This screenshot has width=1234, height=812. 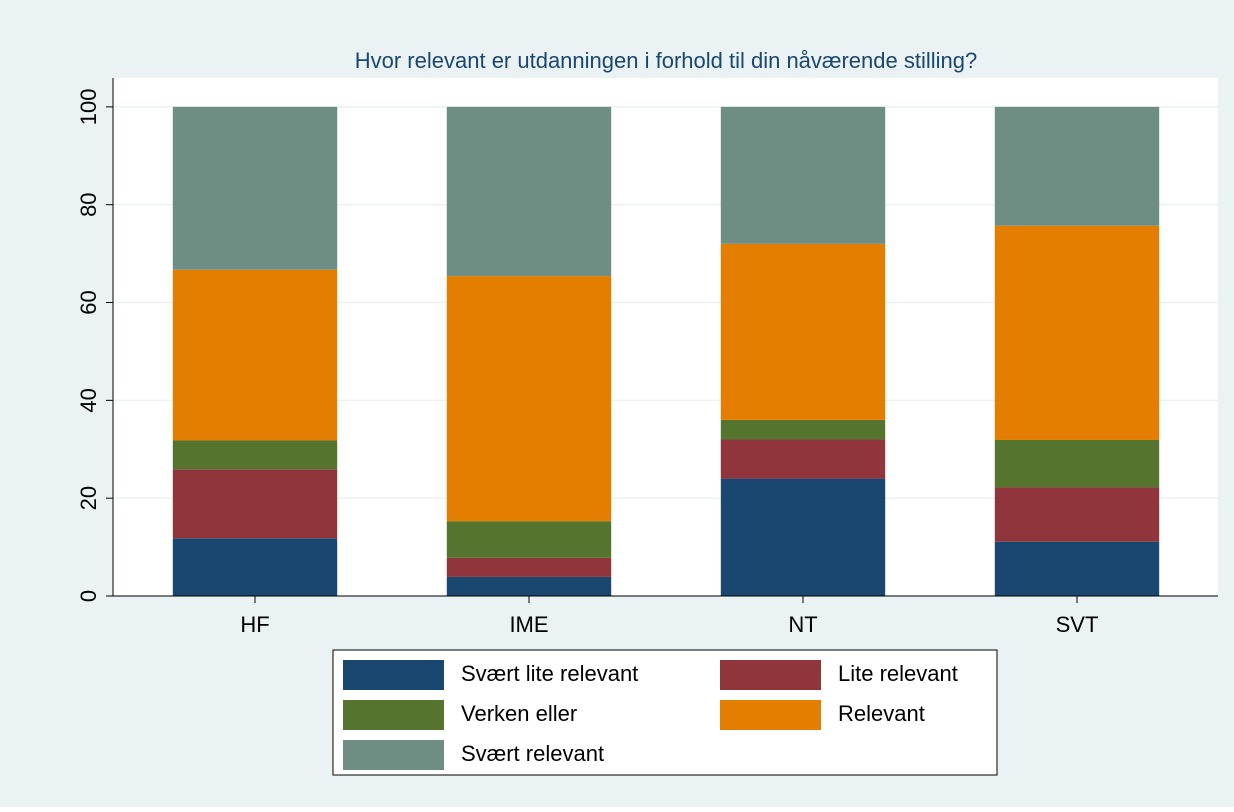 I want to click on legend-label: Svært relevant, so click(x=532, y=753).